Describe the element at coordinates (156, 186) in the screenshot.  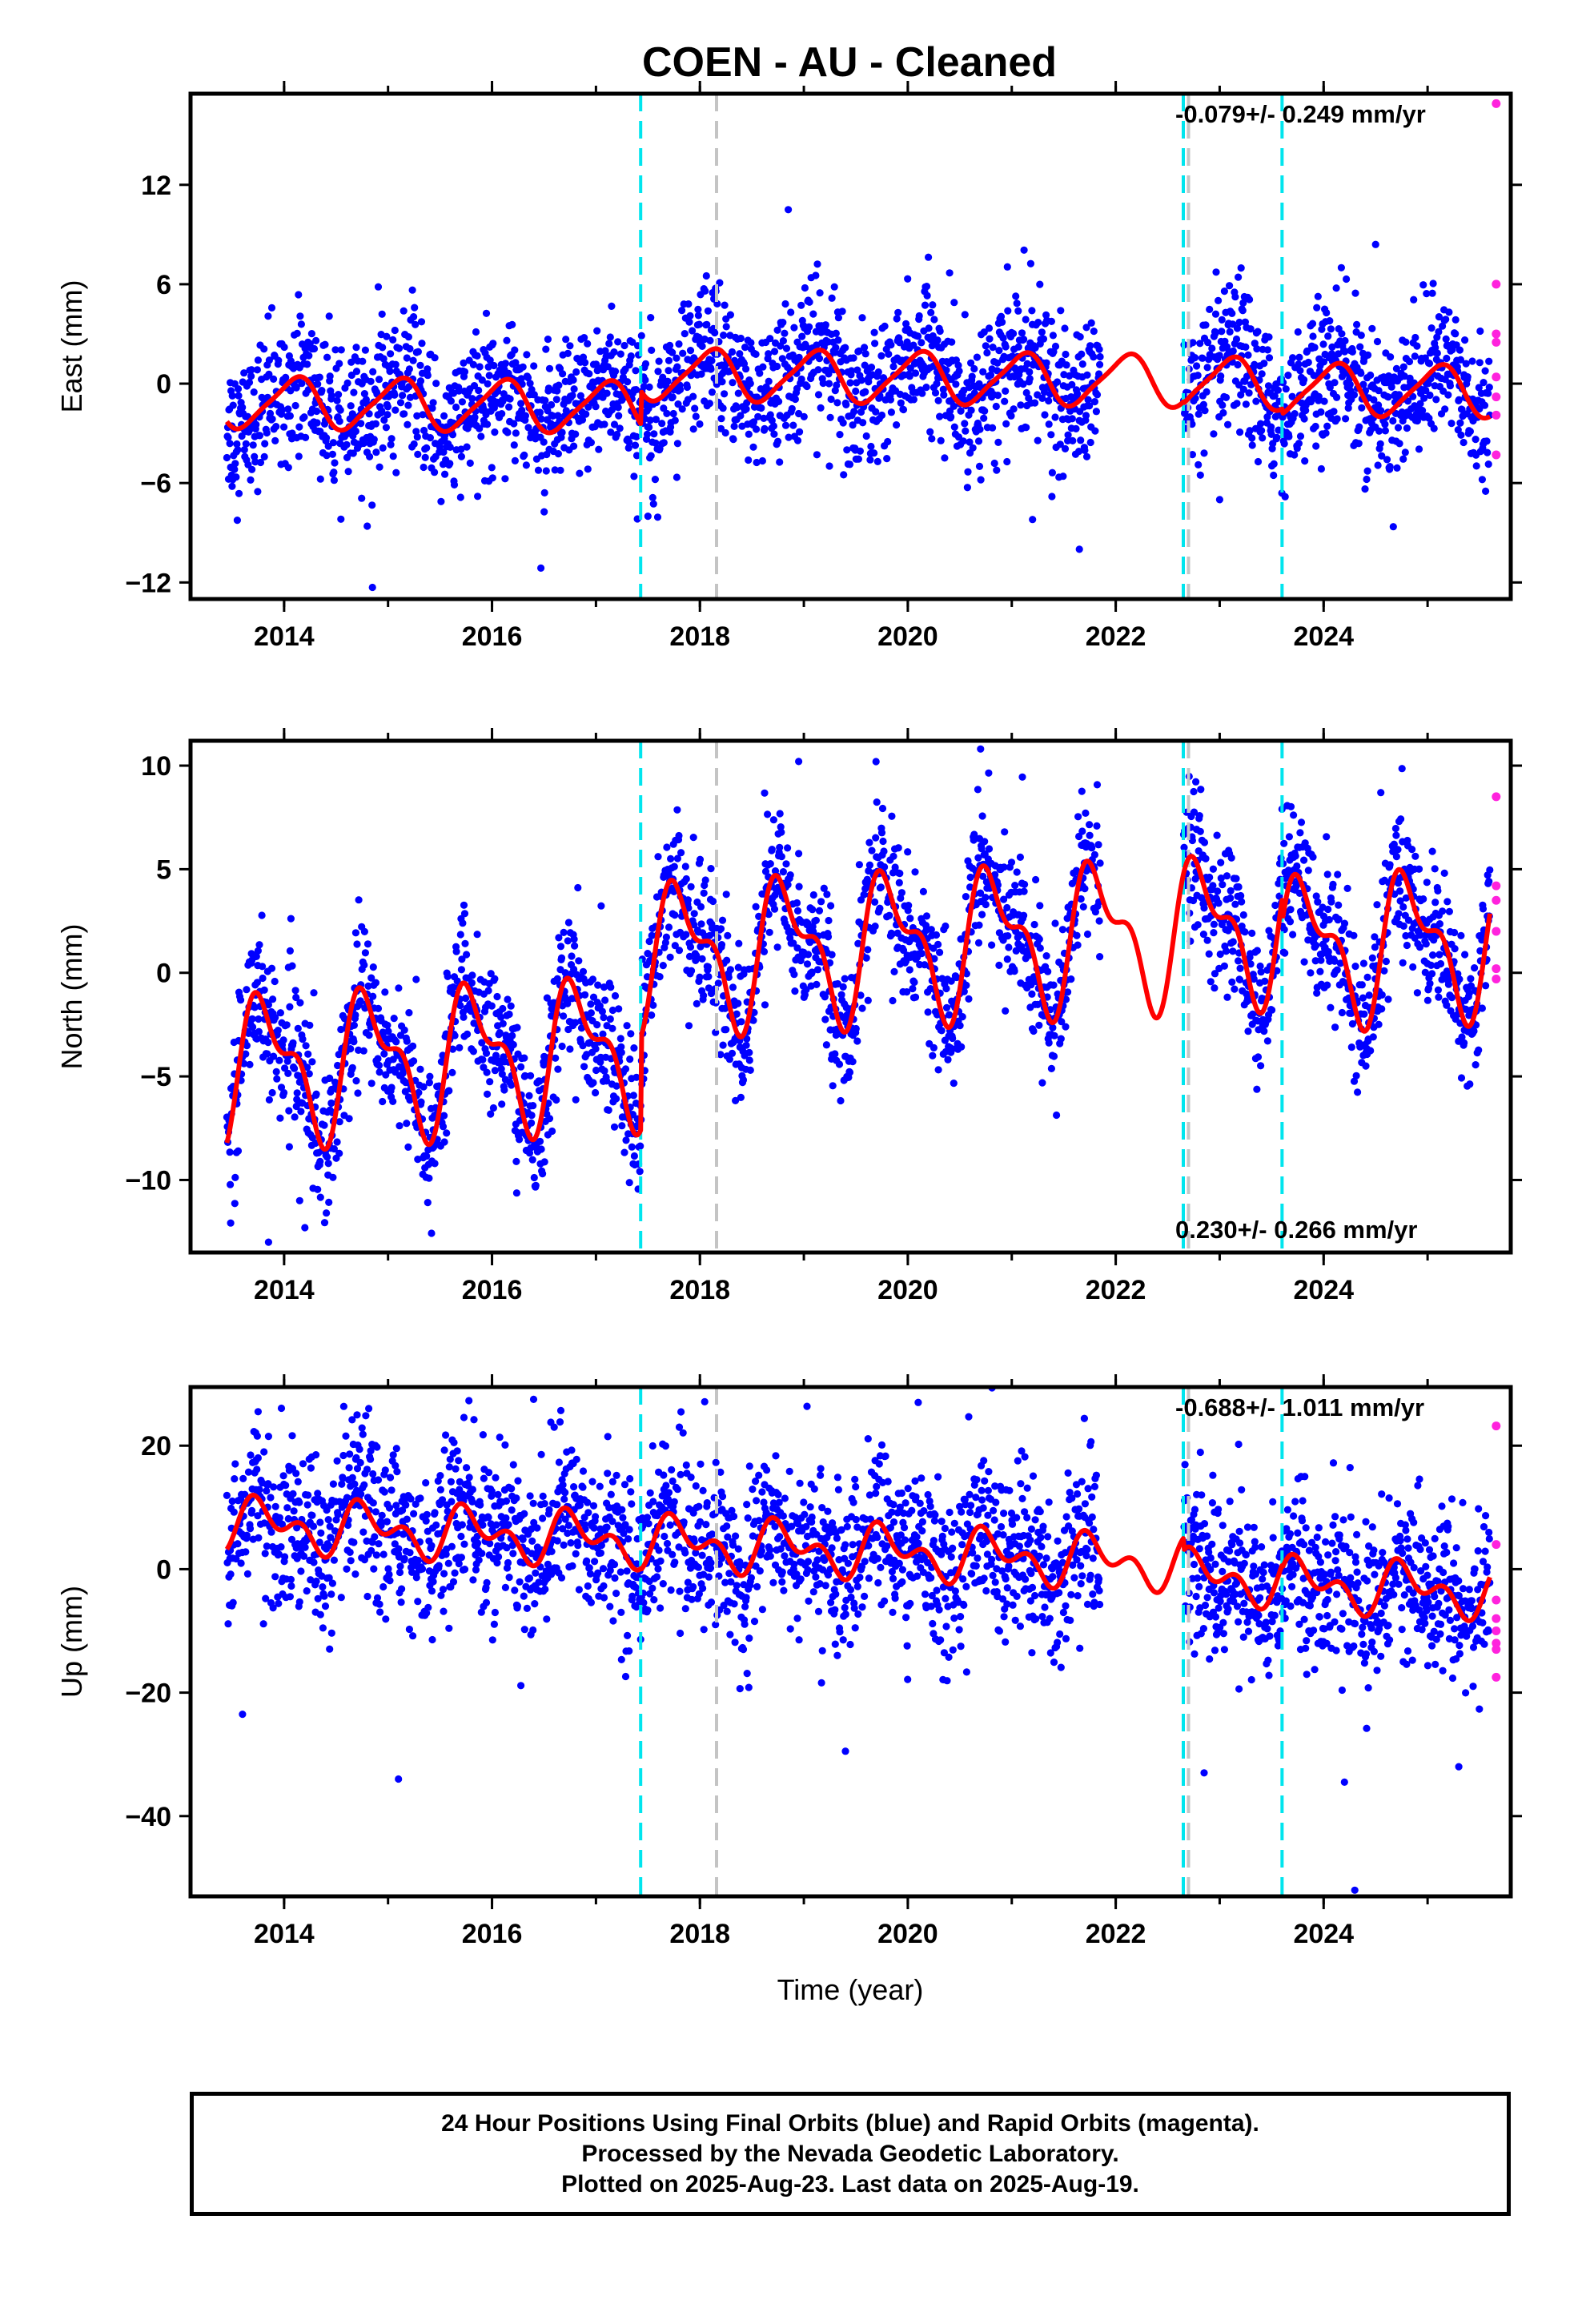
I see `y-tick-label: 12` at that location.